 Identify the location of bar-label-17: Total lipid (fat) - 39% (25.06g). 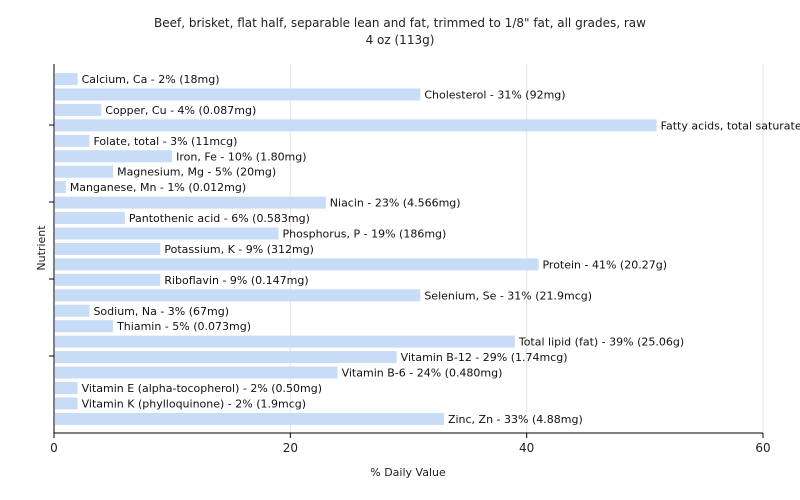
(601, 342).